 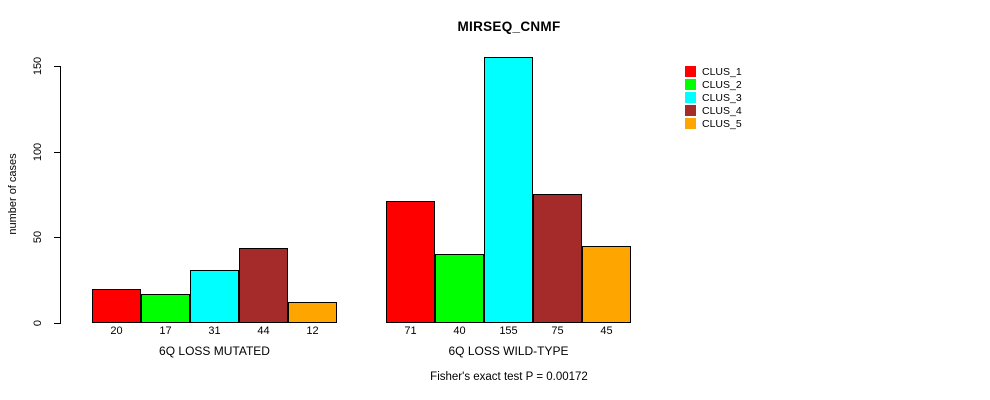 I want to click on legend-label: CLUS_4, so click(x=722, y=110).